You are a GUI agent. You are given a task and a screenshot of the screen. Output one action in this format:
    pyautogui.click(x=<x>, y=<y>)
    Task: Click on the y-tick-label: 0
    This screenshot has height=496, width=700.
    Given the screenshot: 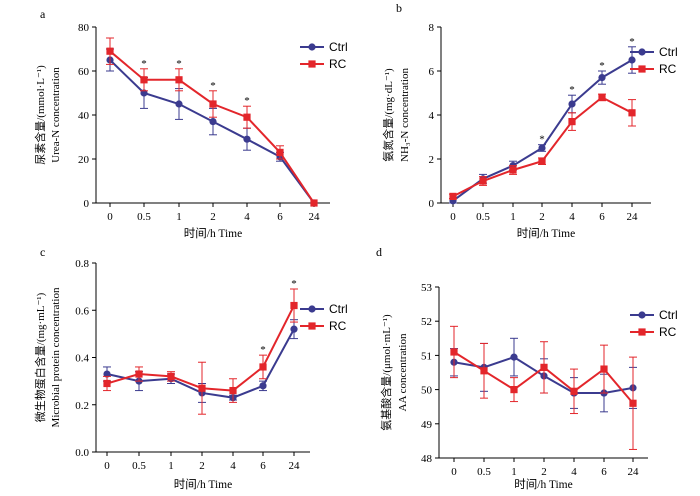 What is the action you would take?
    pyautogui.click(x=87, y=204)
    